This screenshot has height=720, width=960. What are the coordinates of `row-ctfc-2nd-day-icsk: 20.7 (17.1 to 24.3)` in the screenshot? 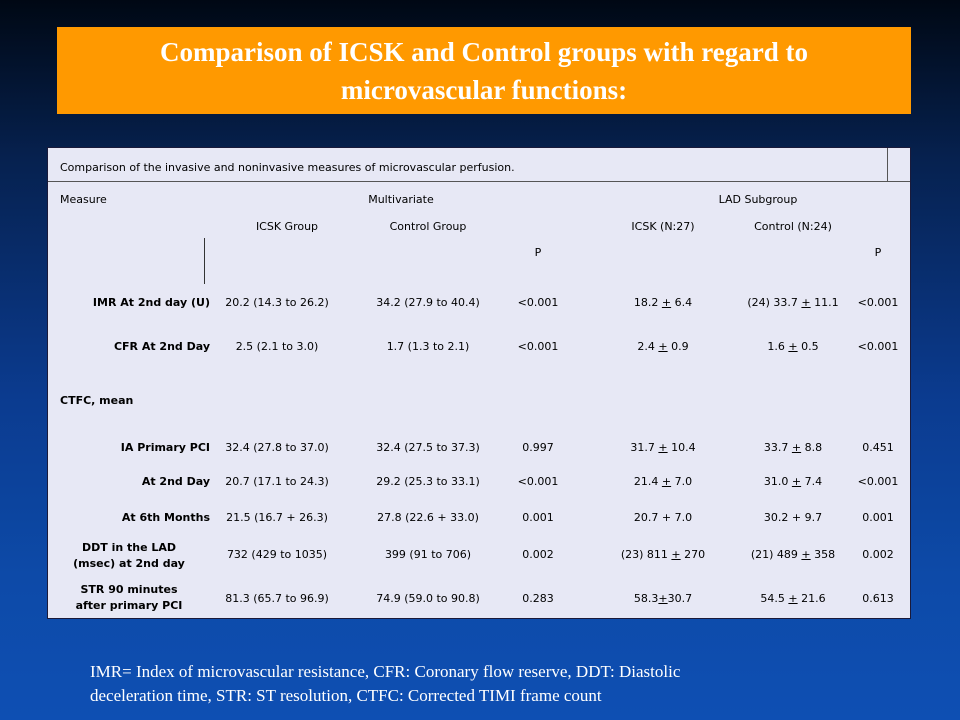 It's located at (277, 481).